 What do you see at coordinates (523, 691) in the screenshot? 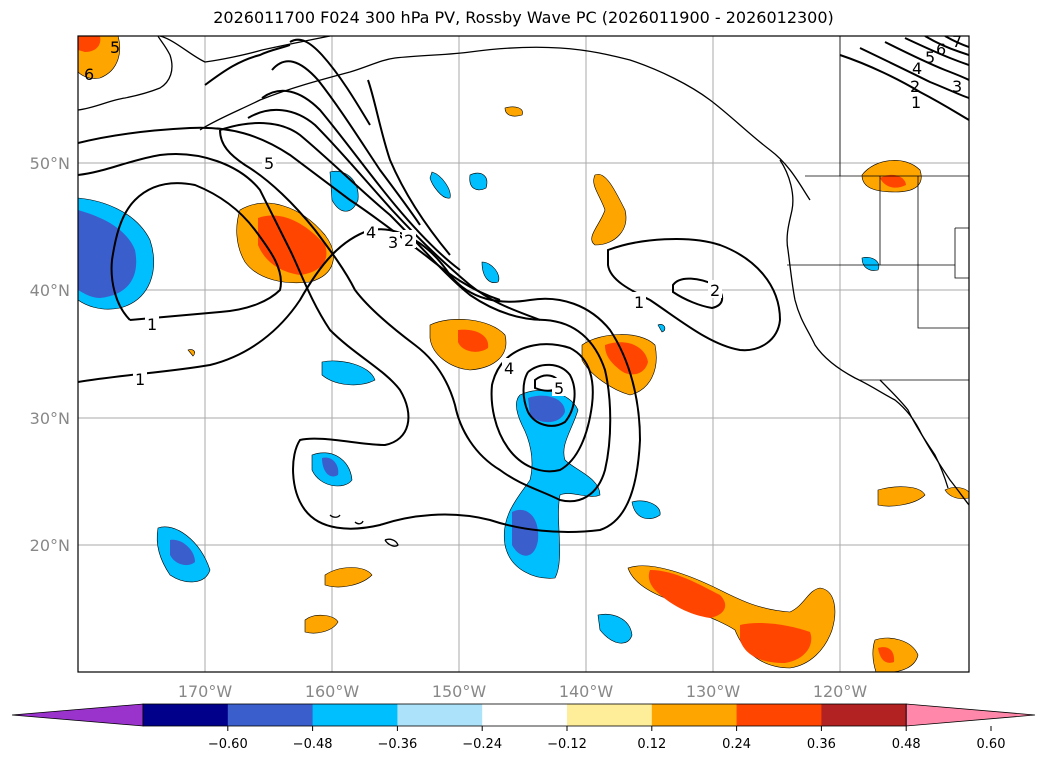
I see `longitude-labels: 170°W 160°W 150°W 140°W 130°W 120°W` at bounding box center [523, 691].